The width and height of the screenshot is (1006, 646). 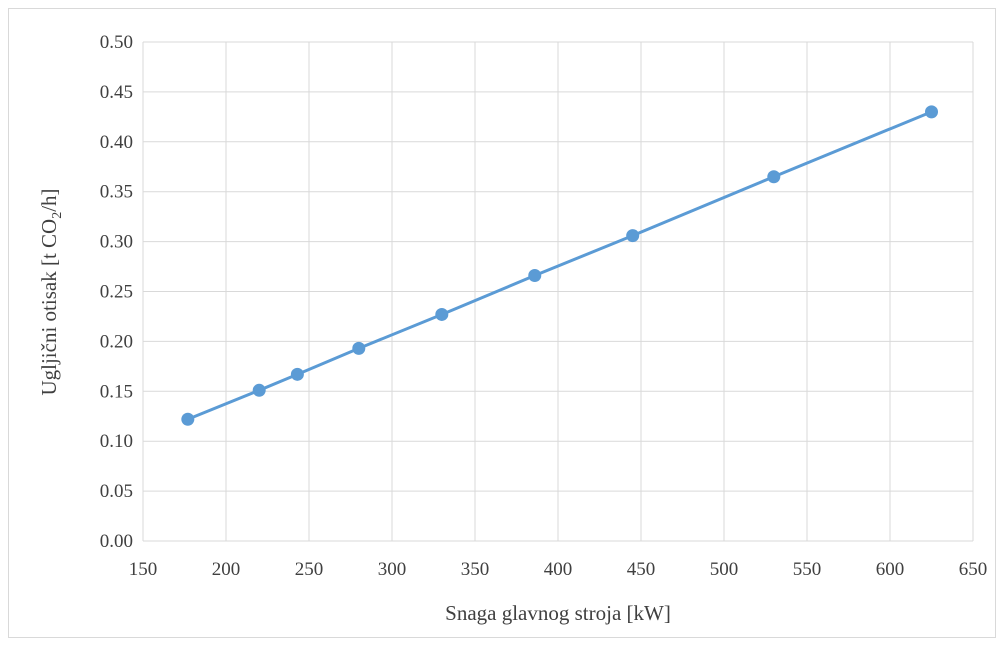 What do you see at coordinates (116, 242) in the screenshot?
I see `y-tick-label: 0.30` at bounding box center [116, 242].